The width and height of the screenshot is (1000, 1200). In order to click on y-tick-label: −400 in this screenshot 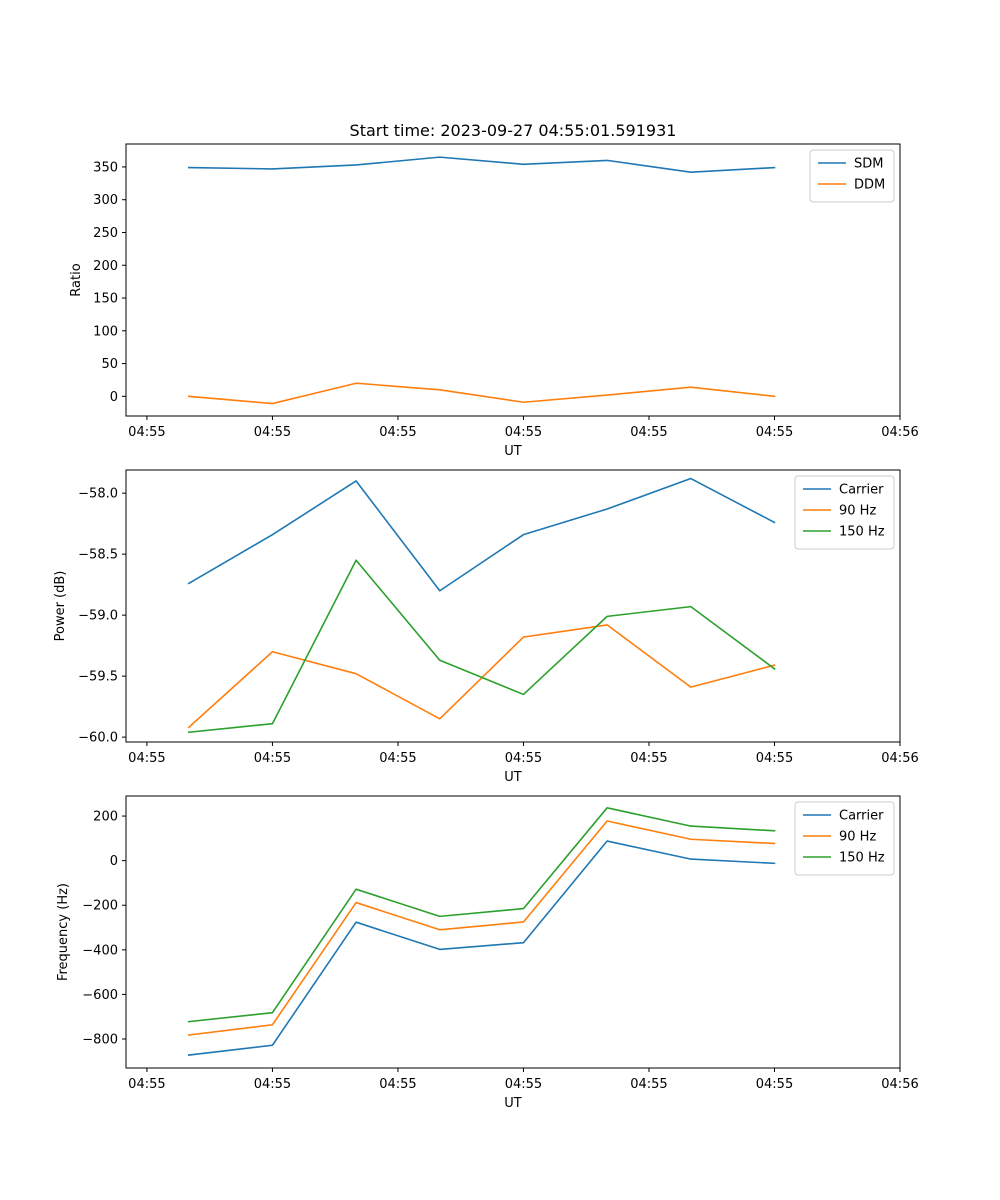, I will do `click(100, 950)`.